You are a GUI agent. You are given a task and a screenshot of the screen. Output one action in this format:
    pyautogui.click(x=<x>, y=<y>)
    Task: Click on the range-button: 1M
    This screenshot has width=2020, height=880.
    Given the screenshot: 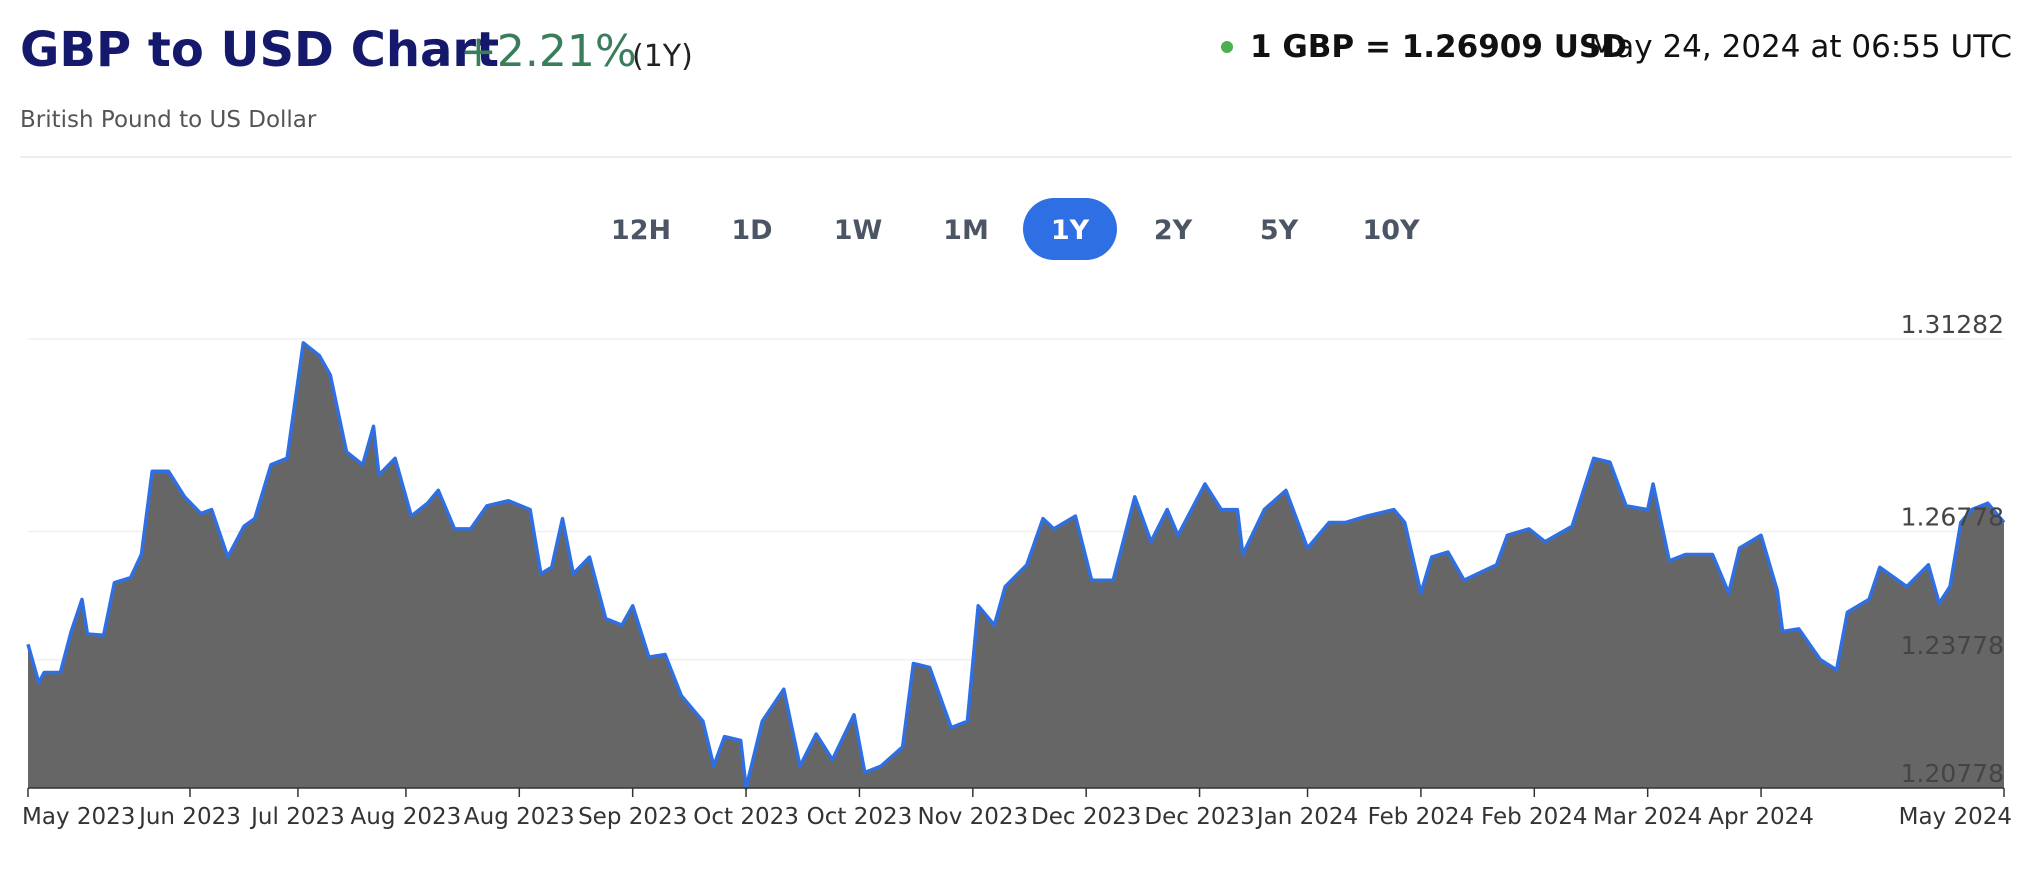 What is the action you would take?
    pyautogui.click(x=966, y=230)
    